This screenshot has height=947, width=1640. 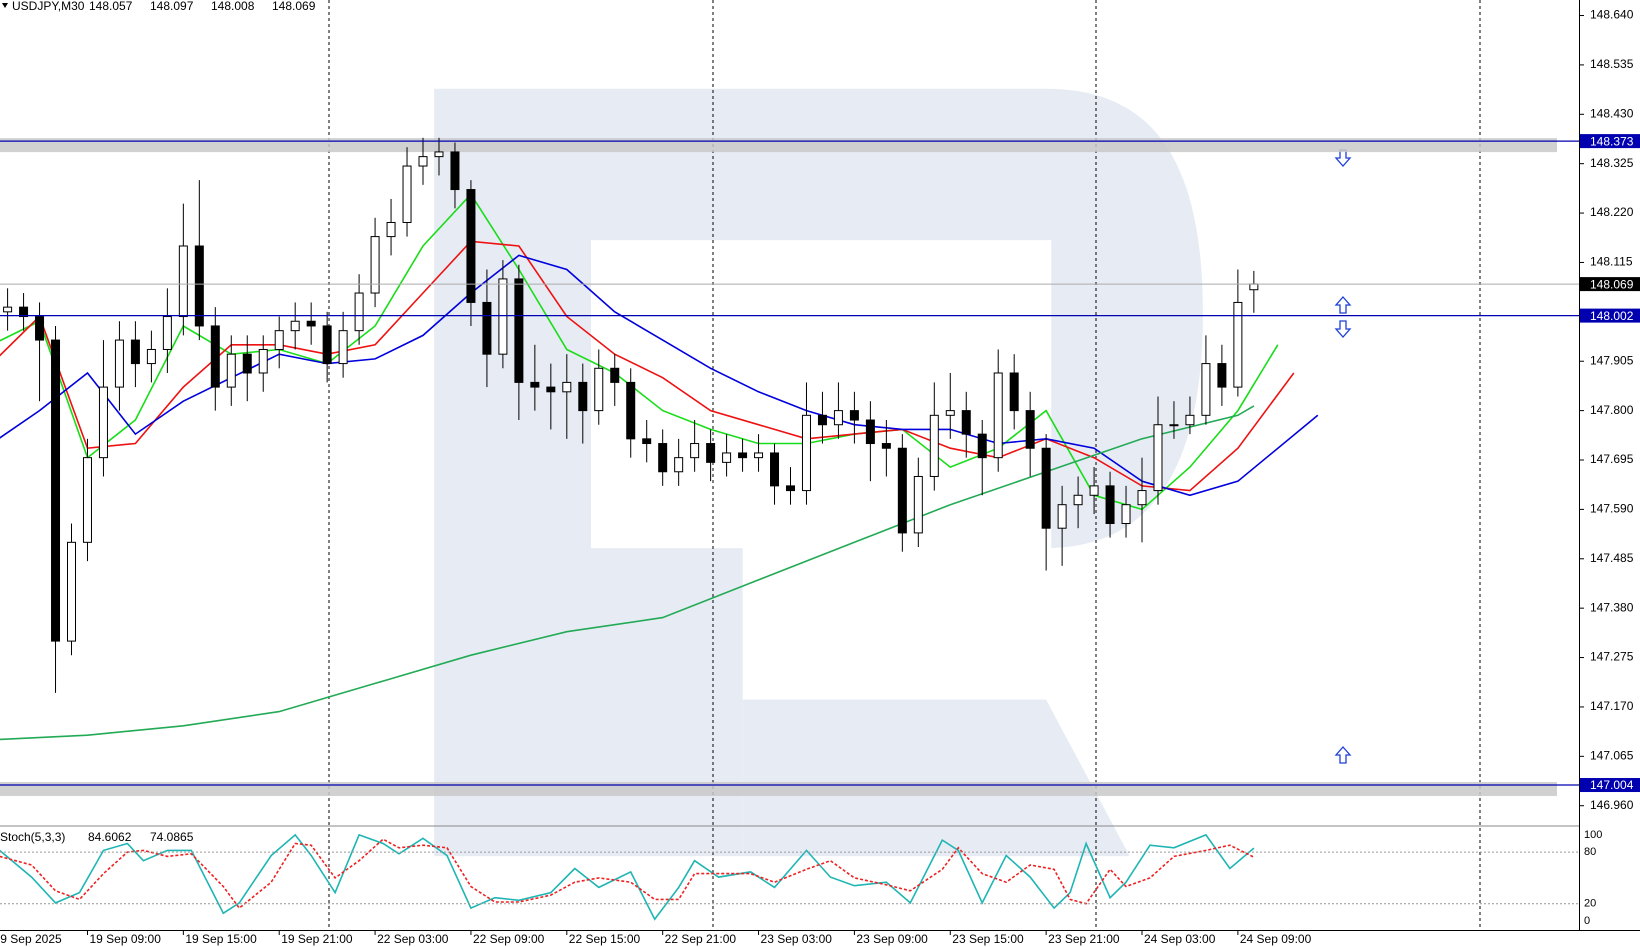 I want to click on stoch-d-value: 74.0865, so click(x=172, y=837).